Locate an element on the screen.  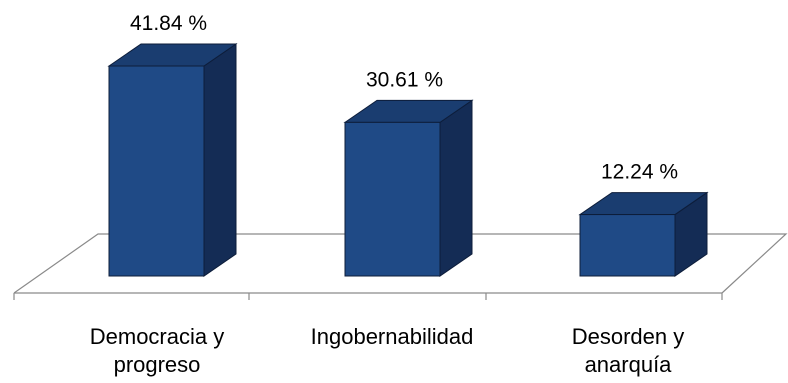
value-label-2: 12.24 % is located at coordinates (639, 172).